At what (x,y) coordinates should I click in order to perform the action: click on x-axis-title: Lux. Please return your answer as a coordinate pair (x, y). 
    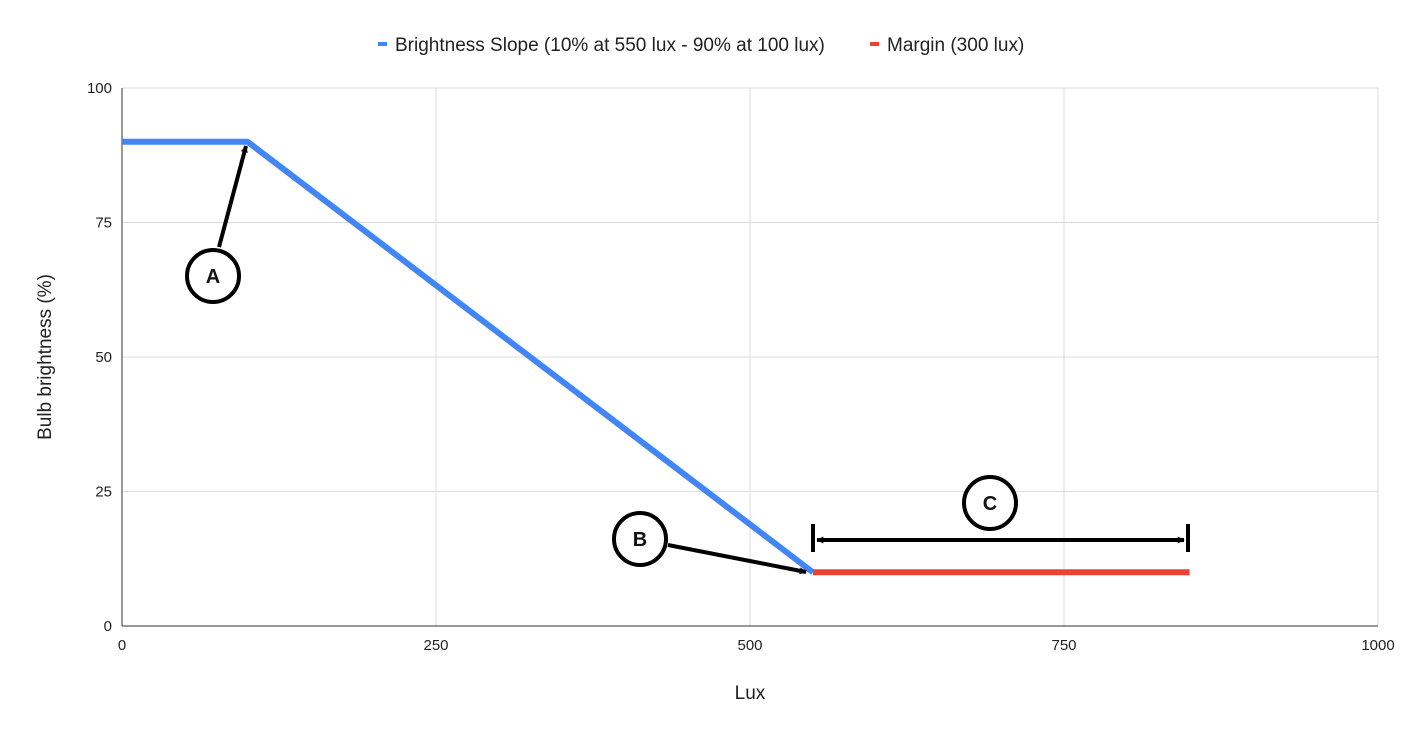
    Looking at the image, I should click on (750, 693).